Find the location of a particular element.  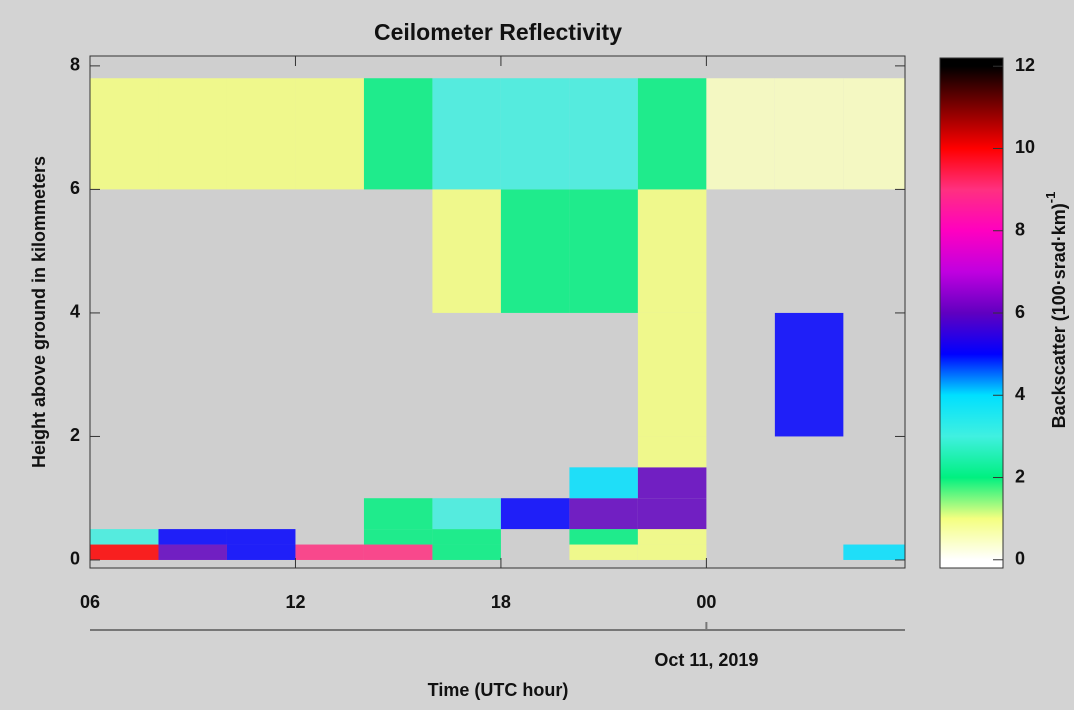

colorbar-tick-label: 4 is located at coordinates (1020, 394).